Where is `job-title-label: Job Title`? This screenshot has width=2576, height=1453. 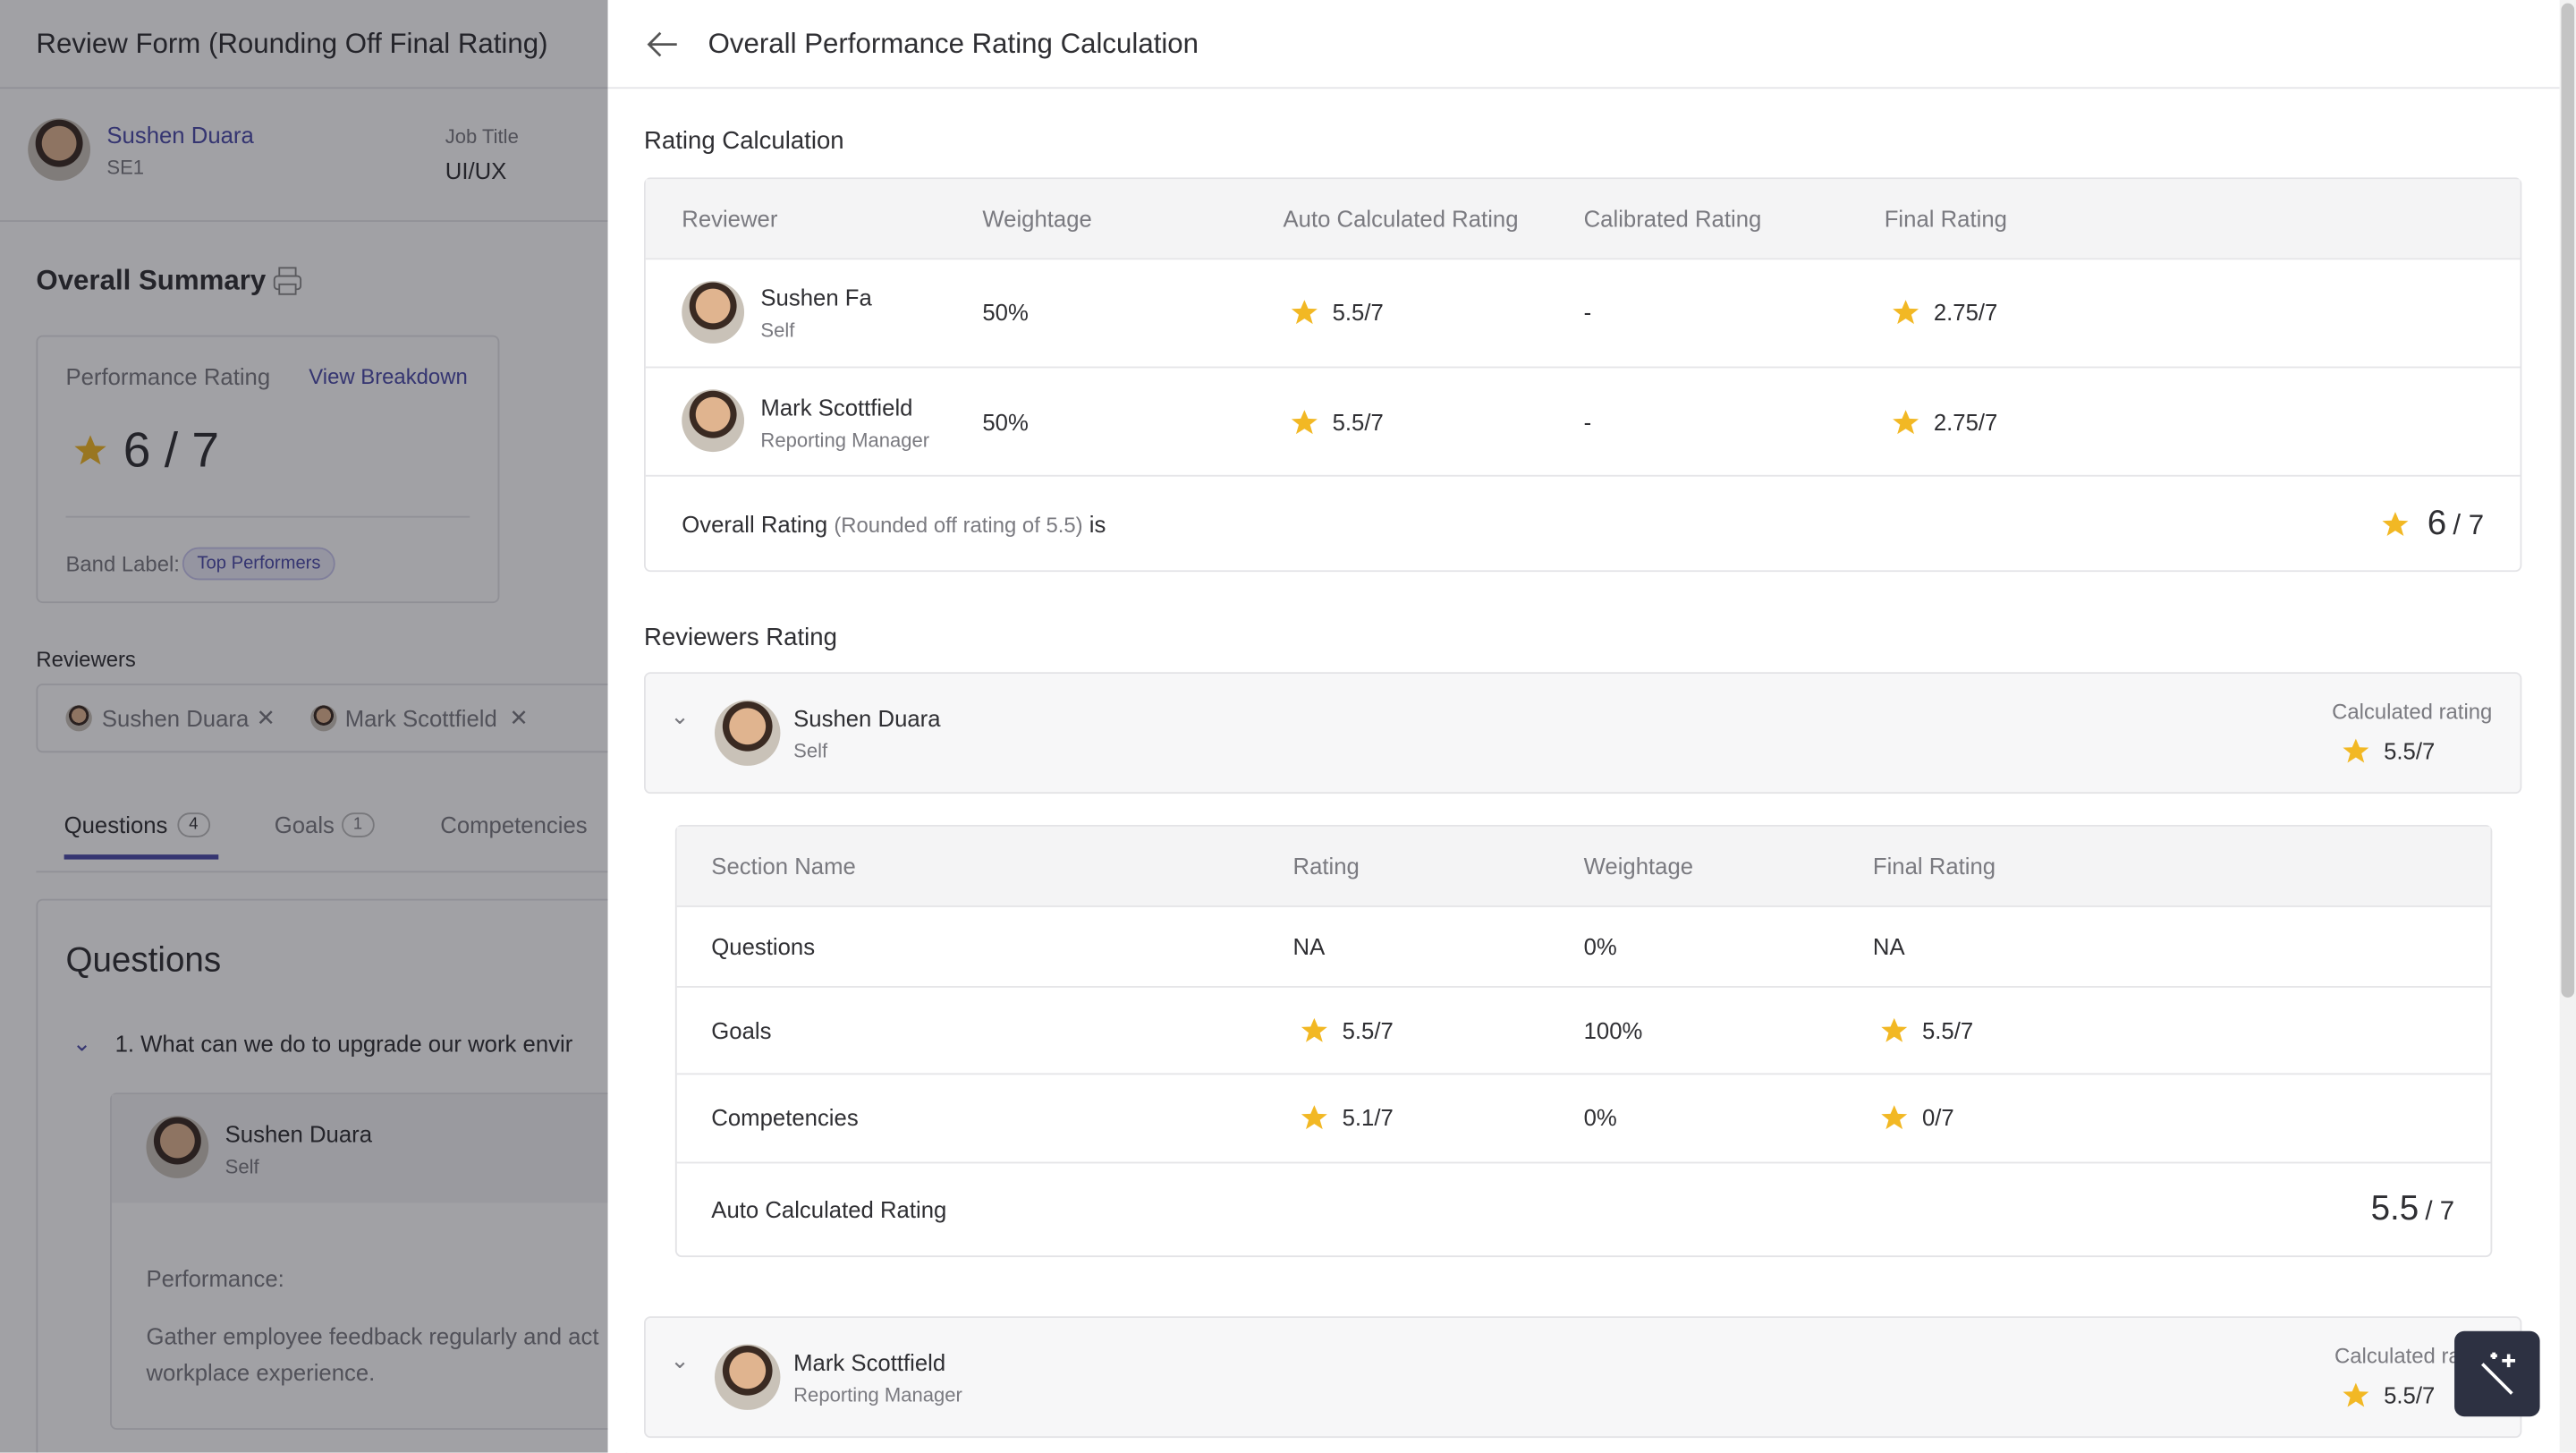
job-title-label: Job Title is located at coordinates (482, 136).